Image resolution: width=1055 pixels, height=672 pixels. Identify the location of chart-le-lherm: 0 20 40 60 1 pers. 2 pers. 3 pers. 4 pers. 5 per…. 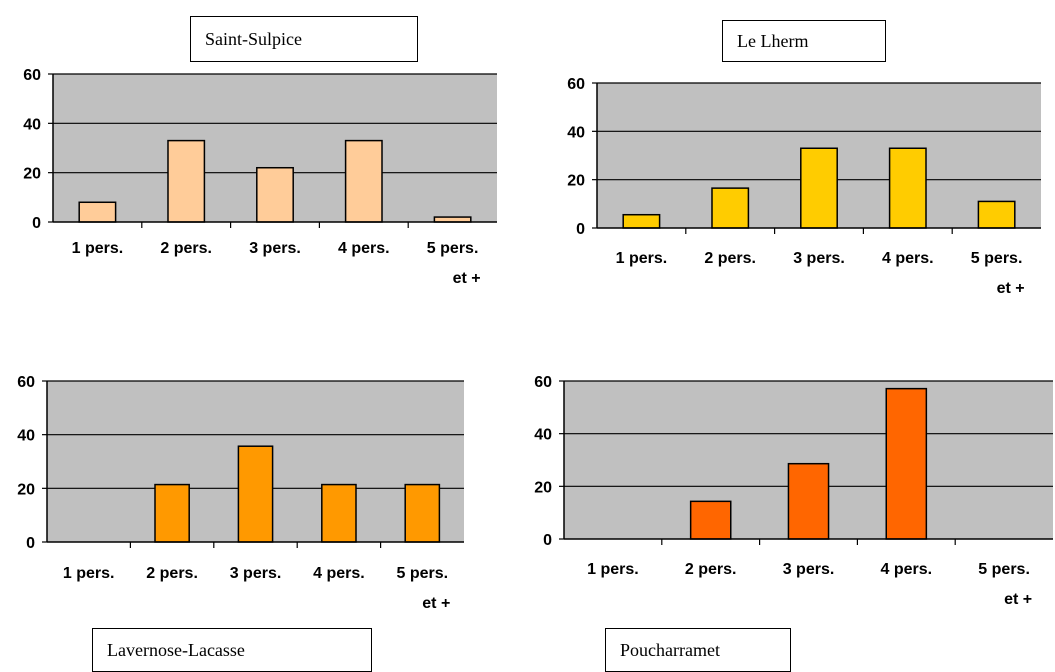
(804, 186).